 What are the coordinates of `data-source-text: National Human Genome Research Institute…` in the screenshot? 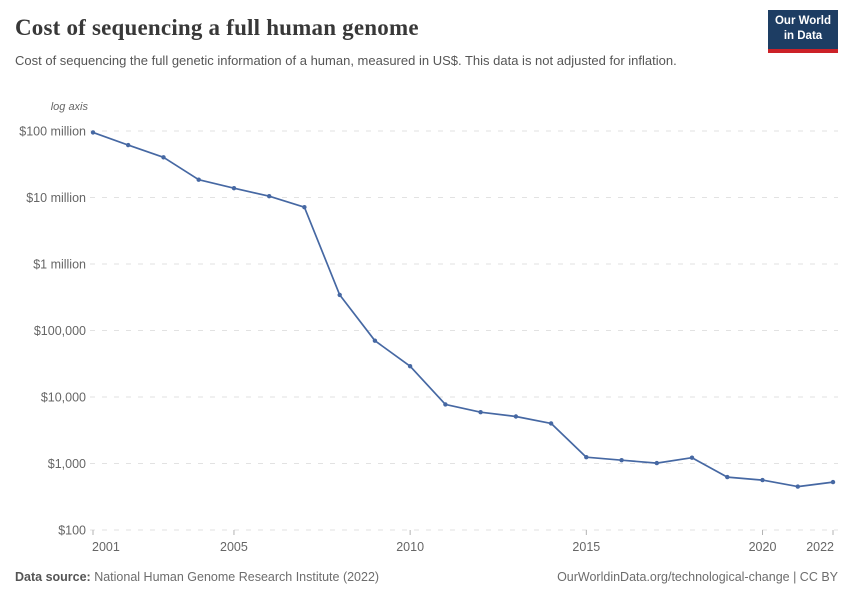 It's located at (235, 577).